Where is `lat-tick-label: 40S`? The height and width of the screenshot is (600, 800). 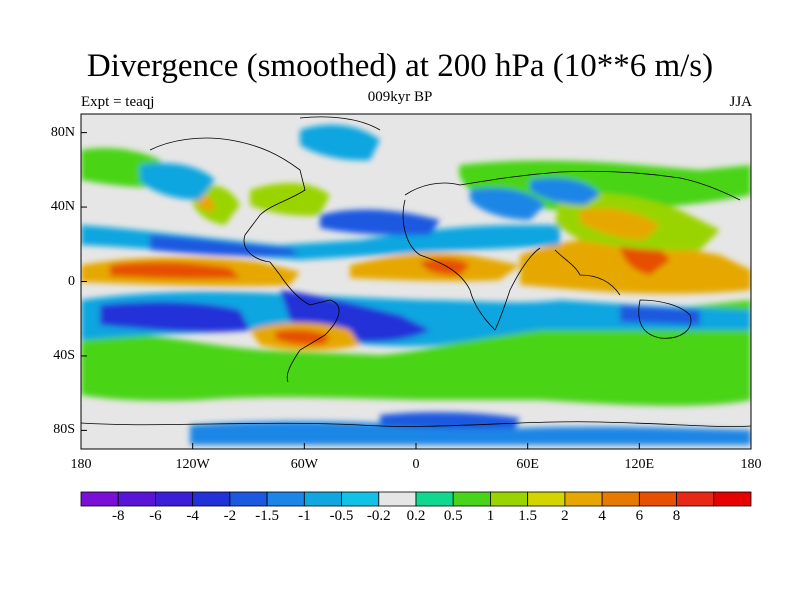
lat-tick-label: 40S is located at coordinates (64, 355).